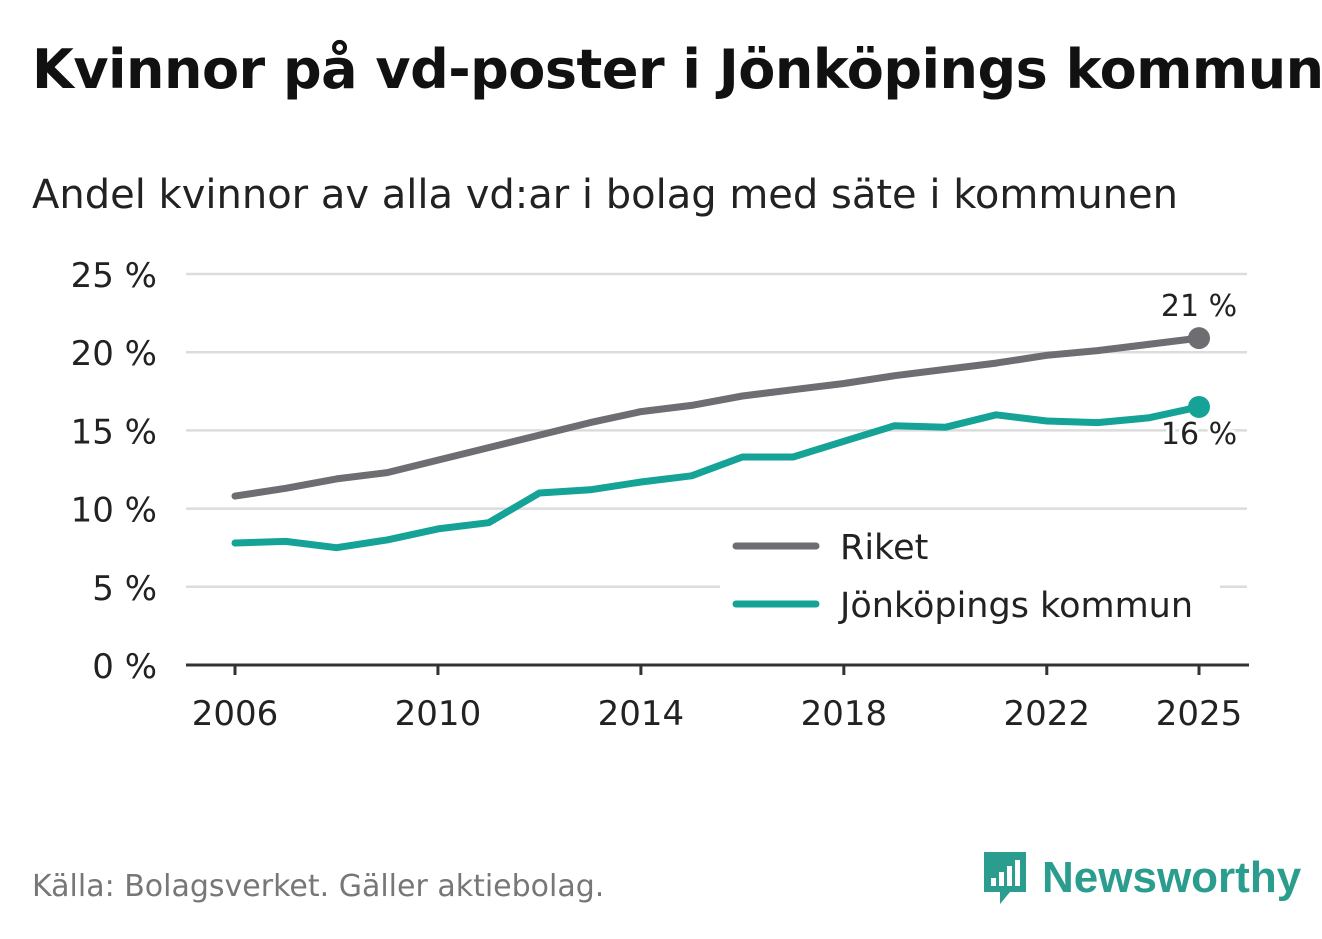  What do you see at coordinates (677, 69) in the screenshot?
I see `chart-title: Kvinnor på vd-poster i Jönköpings kommun` at bounding box center [677, 69].